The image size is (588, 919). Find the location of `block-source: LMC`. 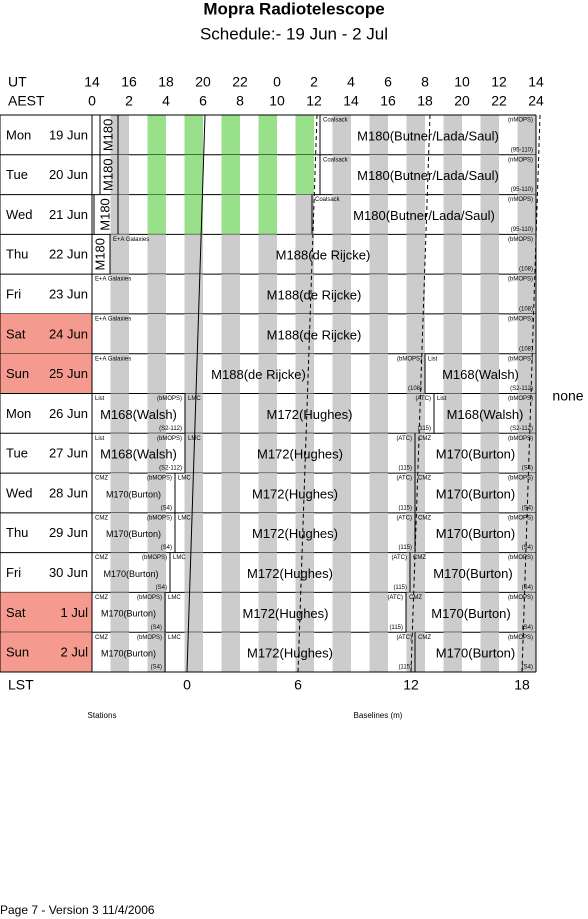

block-source: LMC is located at coordinates (194, 399).